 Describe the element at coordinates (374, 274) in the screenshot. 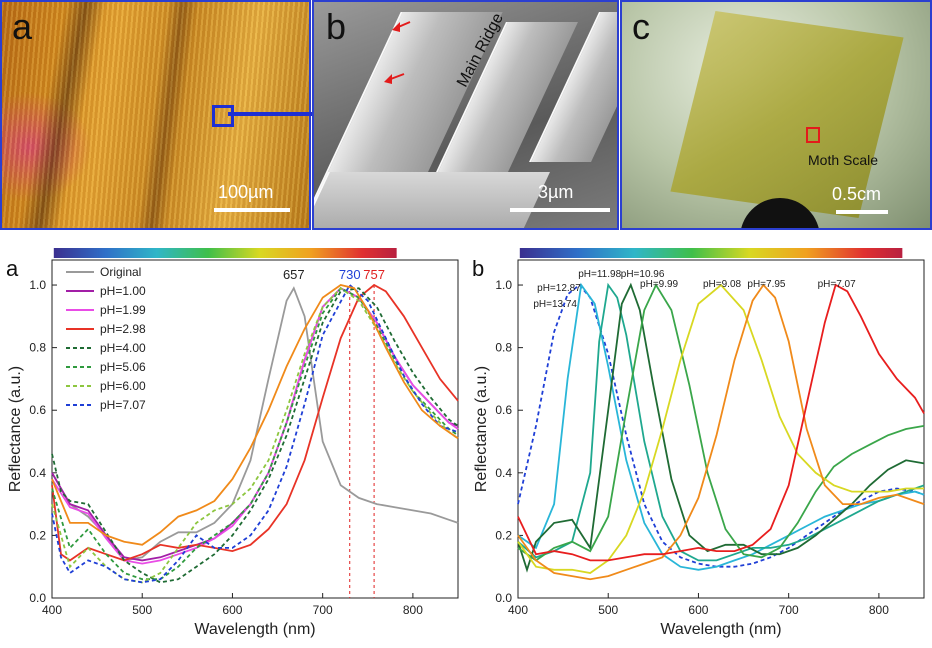

I see `peak-label: 757` at that location.